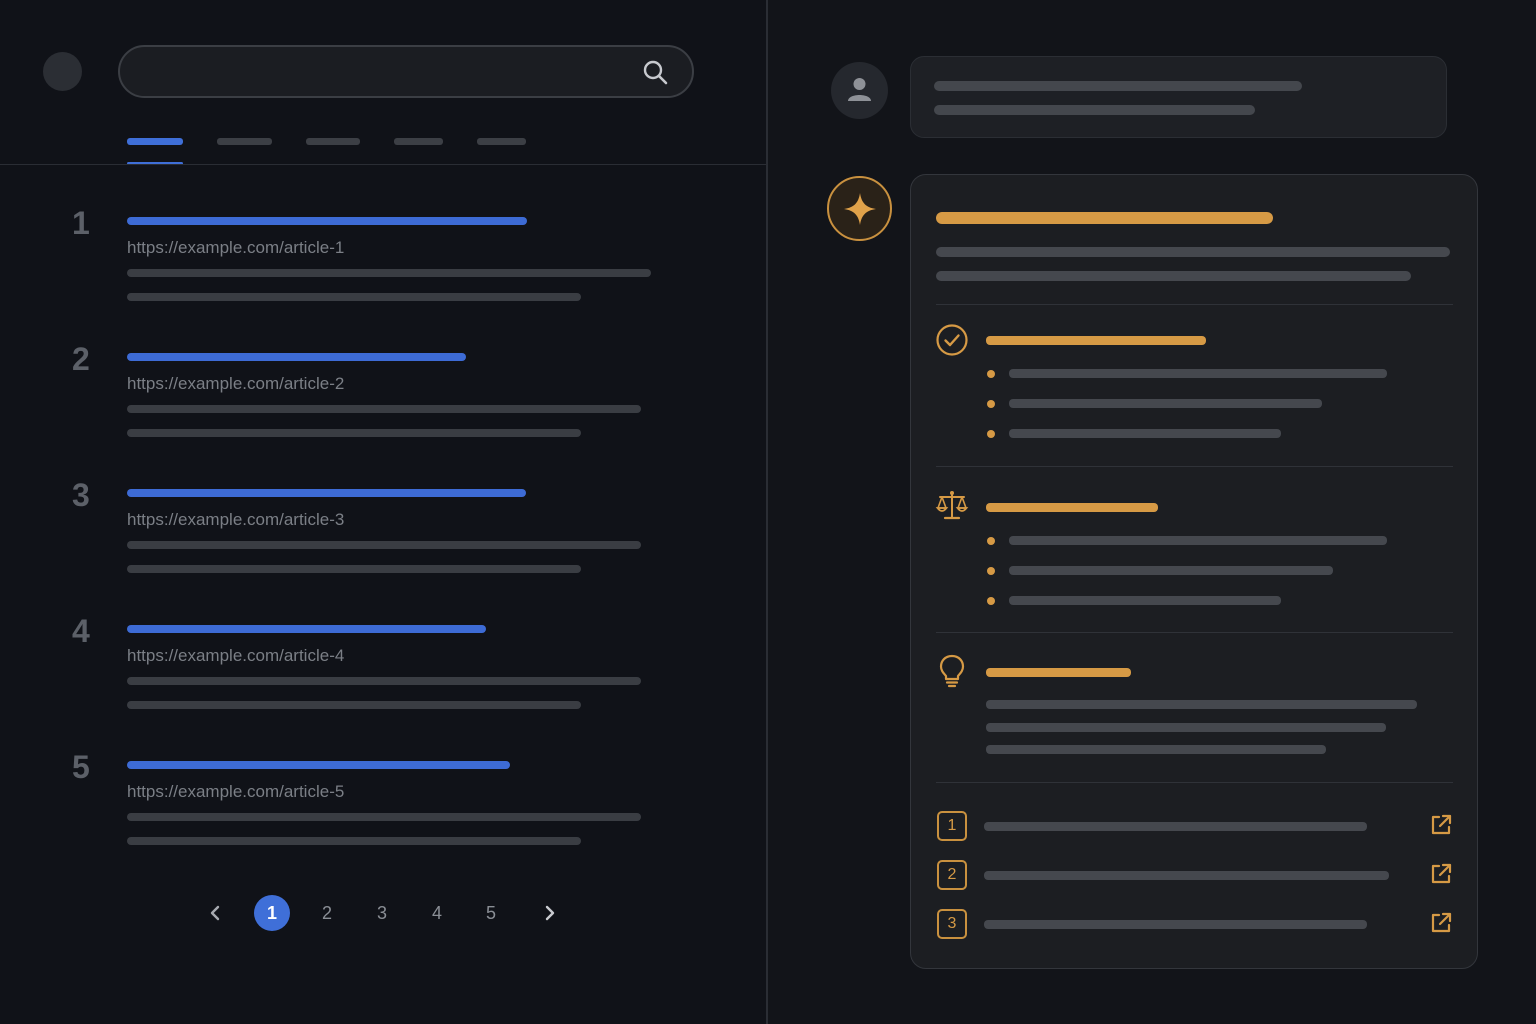 The width and height of the screenshot is (1536, 1024). I want to click on search-input, so click(385, 71).